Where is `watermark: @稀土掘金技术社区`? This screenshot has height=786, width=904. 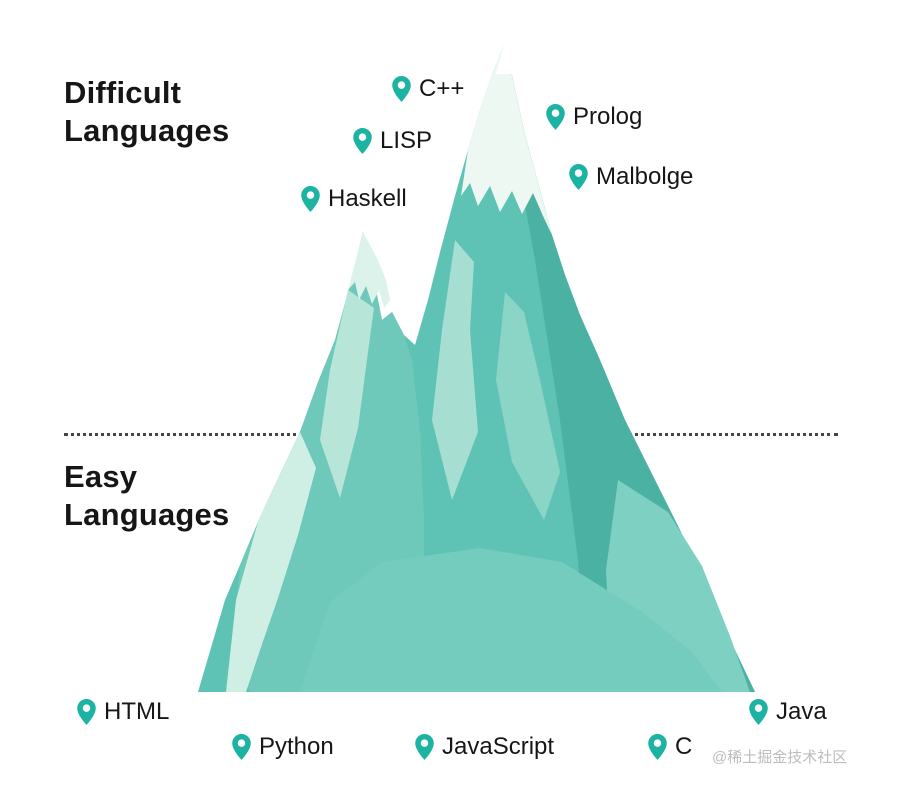
watermark: @稀土掘金技术社区 is located at coordinates (780, 757).